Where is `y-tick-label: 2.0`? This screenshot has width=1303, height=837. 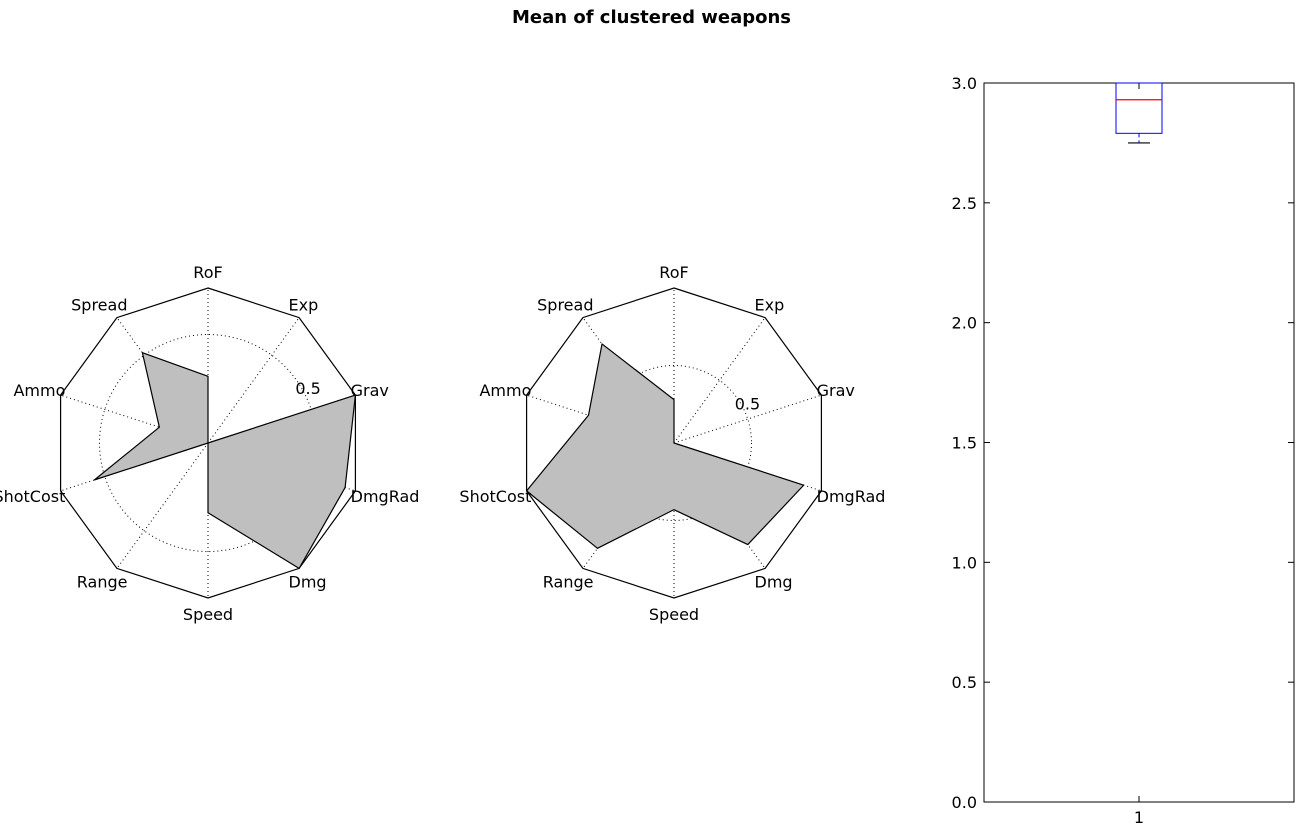 y-tick-label: 2.0 is located at coordinates (964, 323).